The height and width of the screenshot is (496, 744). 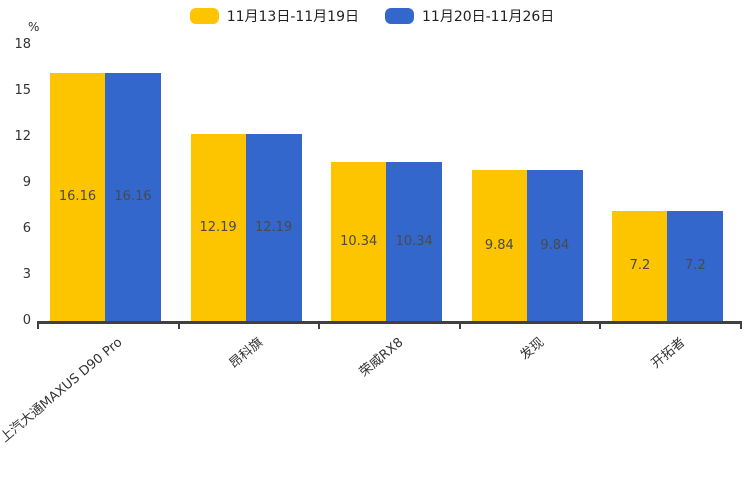 I want to click on legend-item-week1: 11月13日-11月19日, so click(x=274, y=16).